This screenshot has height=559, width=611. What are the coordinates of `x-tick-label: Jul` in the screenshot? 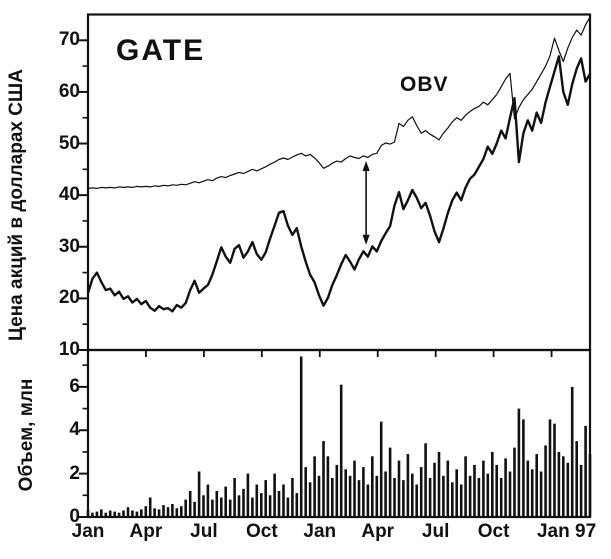 It's located at (435, 531).